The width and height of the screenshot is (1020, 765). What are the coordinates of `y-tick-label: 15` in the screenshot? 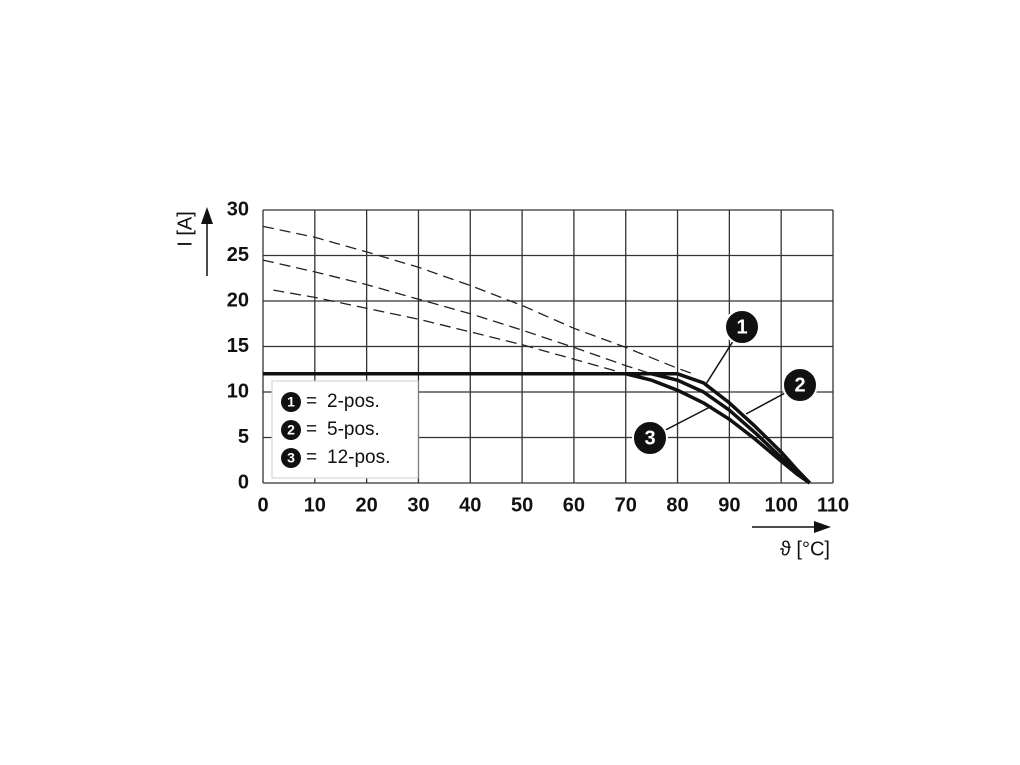 It's located at (238, 346).